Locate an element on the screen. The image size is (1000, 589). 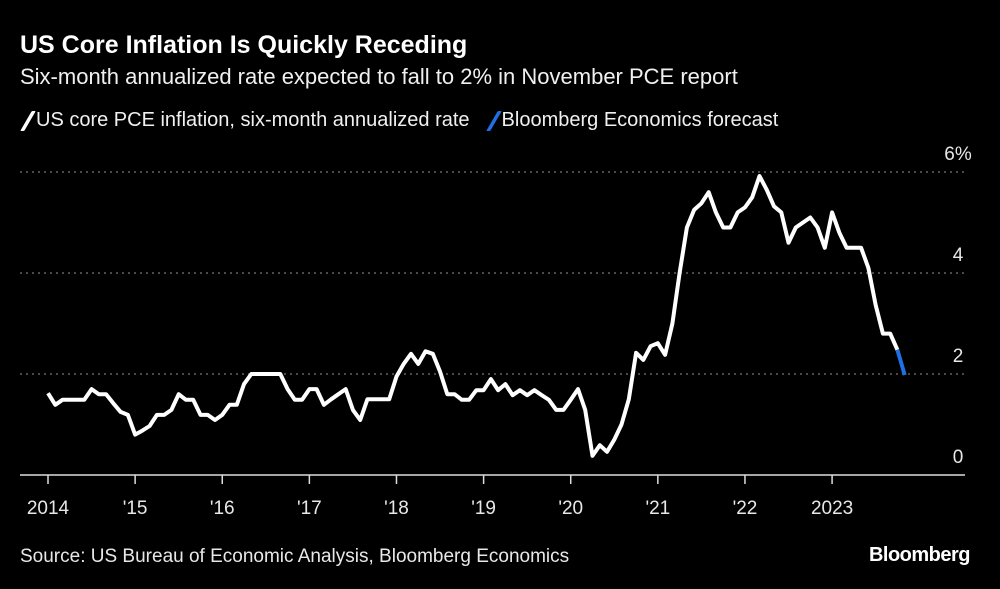
y-tick-label: 4 is located at coordinates (958, 255).